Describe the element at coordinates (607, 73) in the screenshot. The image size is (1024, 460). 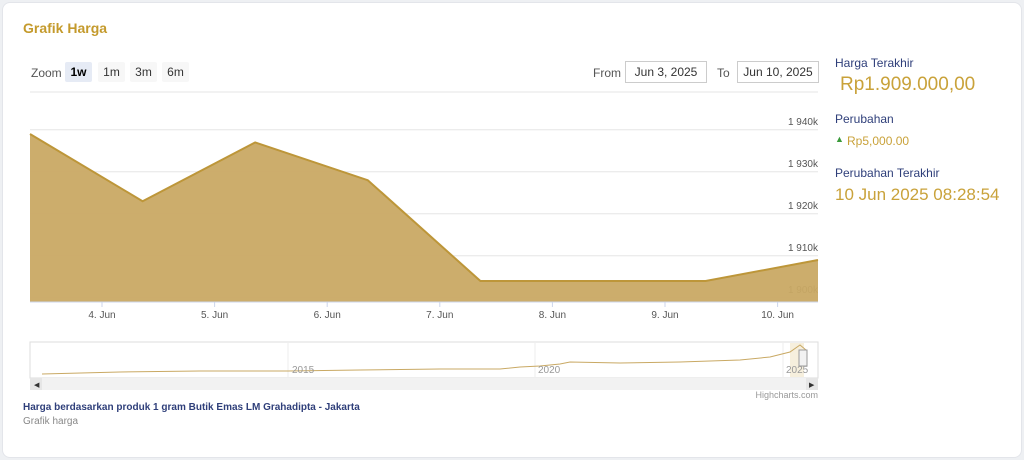
I see `from-label: From` at that location.